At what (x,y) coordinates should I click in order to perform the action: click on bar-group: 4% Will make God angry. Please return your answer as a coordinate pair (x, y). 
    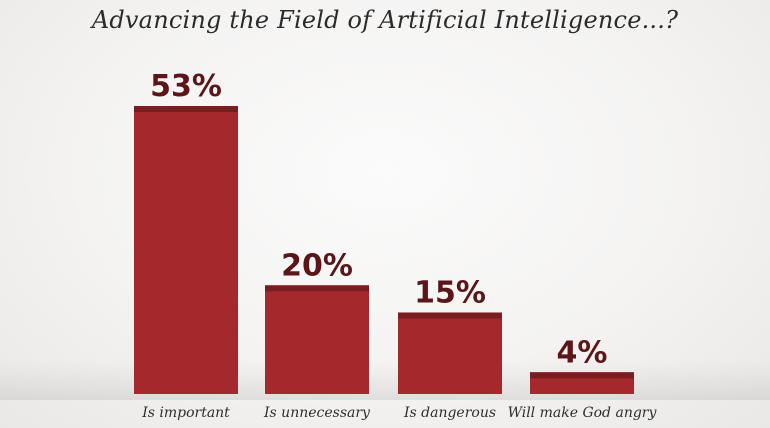
    Looking at the image, I should click on (583, 378).